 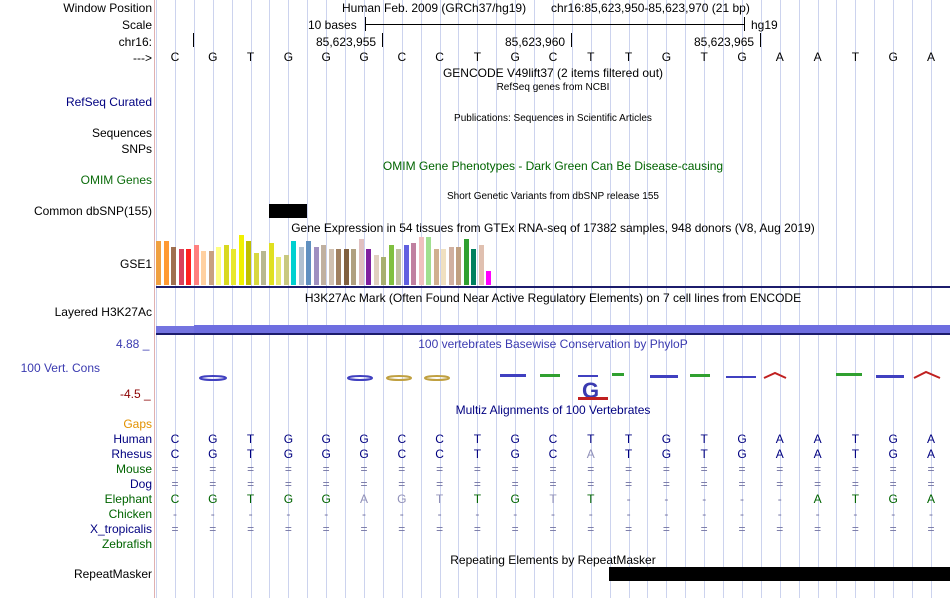 What do you see at coordinates (136, 149) in the screenshot?
I see `label-snps: SNPs` at bounding box center [136, 149].